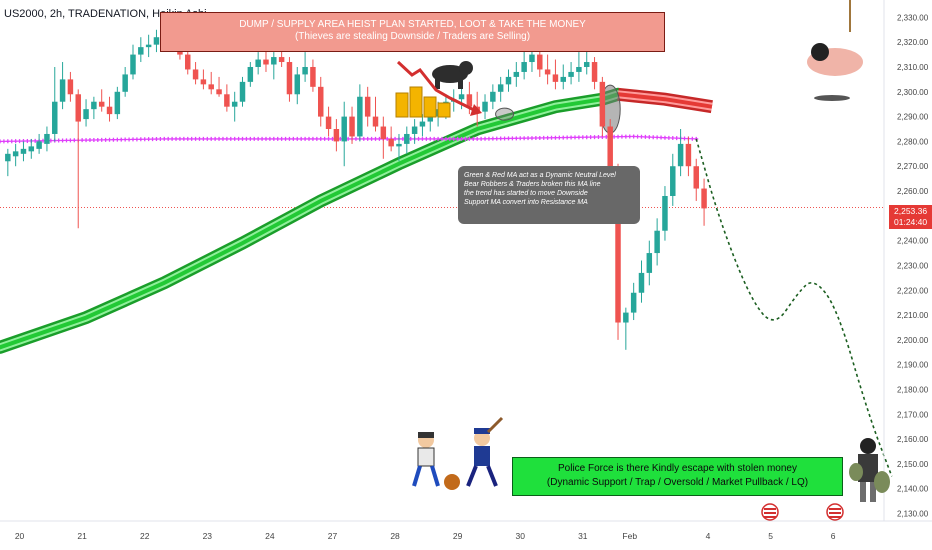 Image resolution: width=932 pixels, height=550 pixels. What do you see at coordinates (466, 530) in the screenshot?
I see `time-axis: 20 21 22 23 24 27 28 29 30 31 Feb 4 5 6` at bounding box center [466, 530].